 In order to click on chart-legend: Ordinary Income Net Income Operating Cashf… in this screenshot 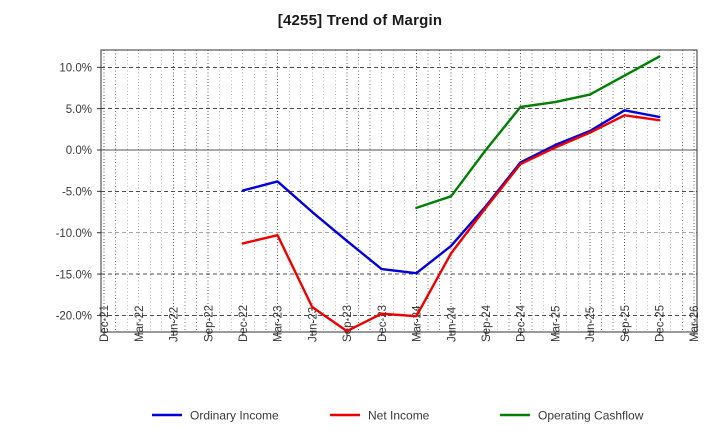, I will do `click(398, 416)`.